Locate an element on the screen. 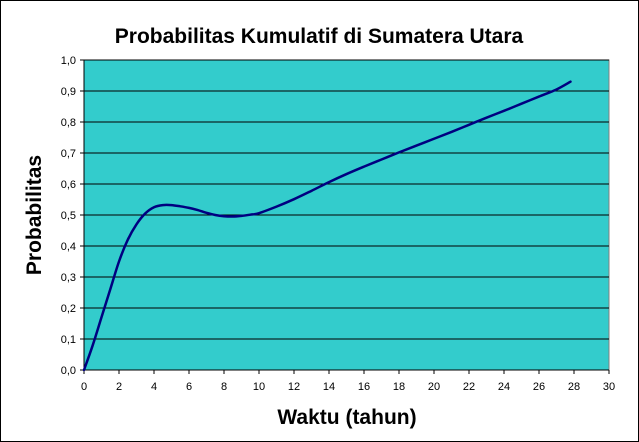 The height and width of the screenshot is (442, 639). x-tick-label: 14 is located at coordinates (329, 387).